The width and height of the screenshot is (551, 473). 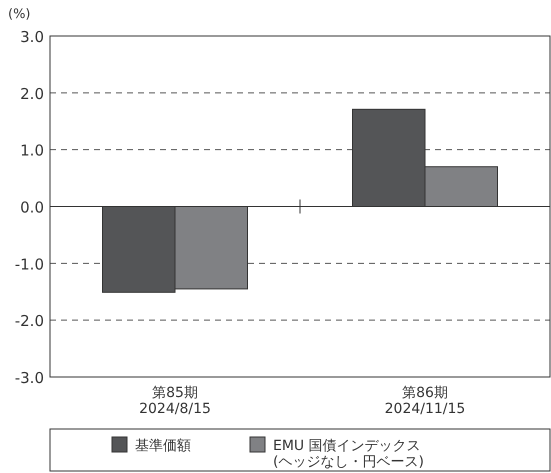 What do you see at coordinates (32, 93) in the screenshot?
I see `y-tick-label: 2.0` at bounding box center [32, 93].